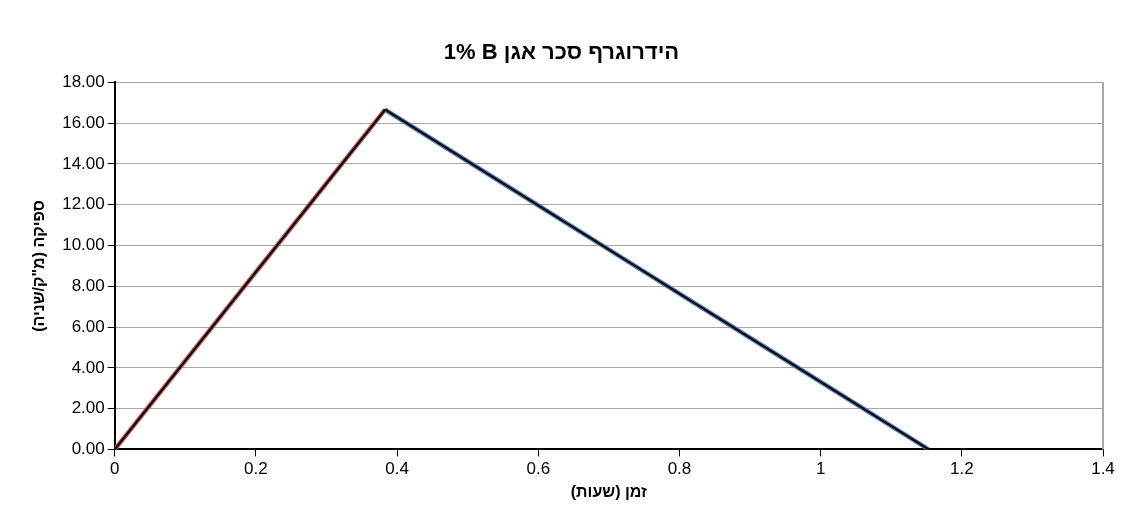  Describe the element at coordinates (88, 326) in the screenshot. I see `y-tick-label: 6.00` at that location.